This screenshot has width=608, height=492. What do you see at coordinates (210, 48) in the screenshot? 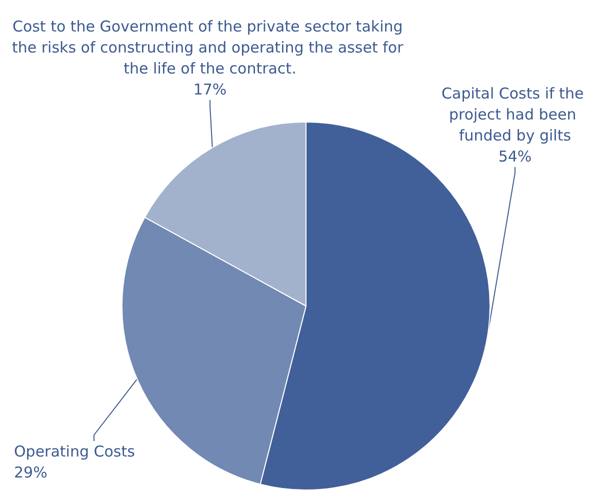
I see `slice-label: Cost to the Government of the private sector taking the risks of constructing and operating the asset for the life of the contract.` at bounding box center [210, 48].